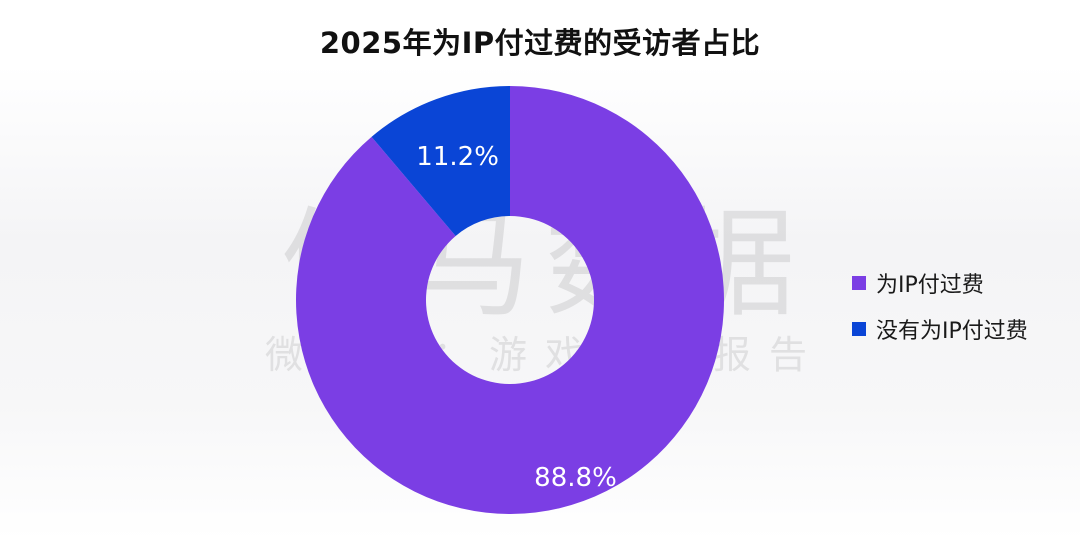 The width and height of the screenshot is (1080, 540). What do you see at coordinates (540, 43) in the screenshot?
I see `chart-title: 2025年为IP付过费的受访者占比` at bounding box center [540, 43].